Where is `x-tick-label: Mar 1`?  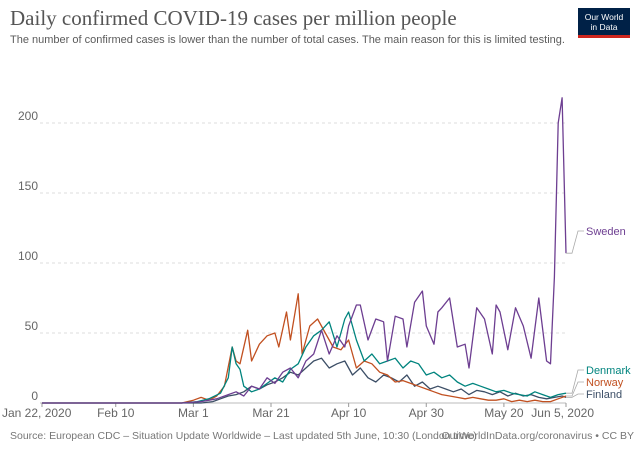
x-tick-label: Mar 1 is located at coordinates (193, 413).